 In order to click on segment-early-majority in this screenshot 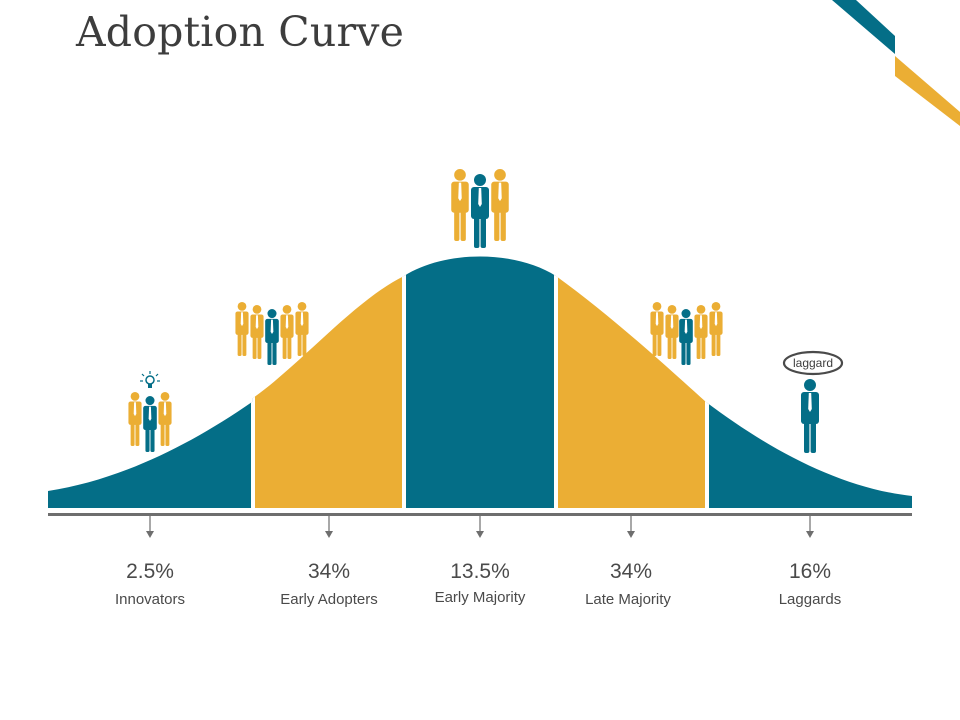, I will do `click(480, 382)`.